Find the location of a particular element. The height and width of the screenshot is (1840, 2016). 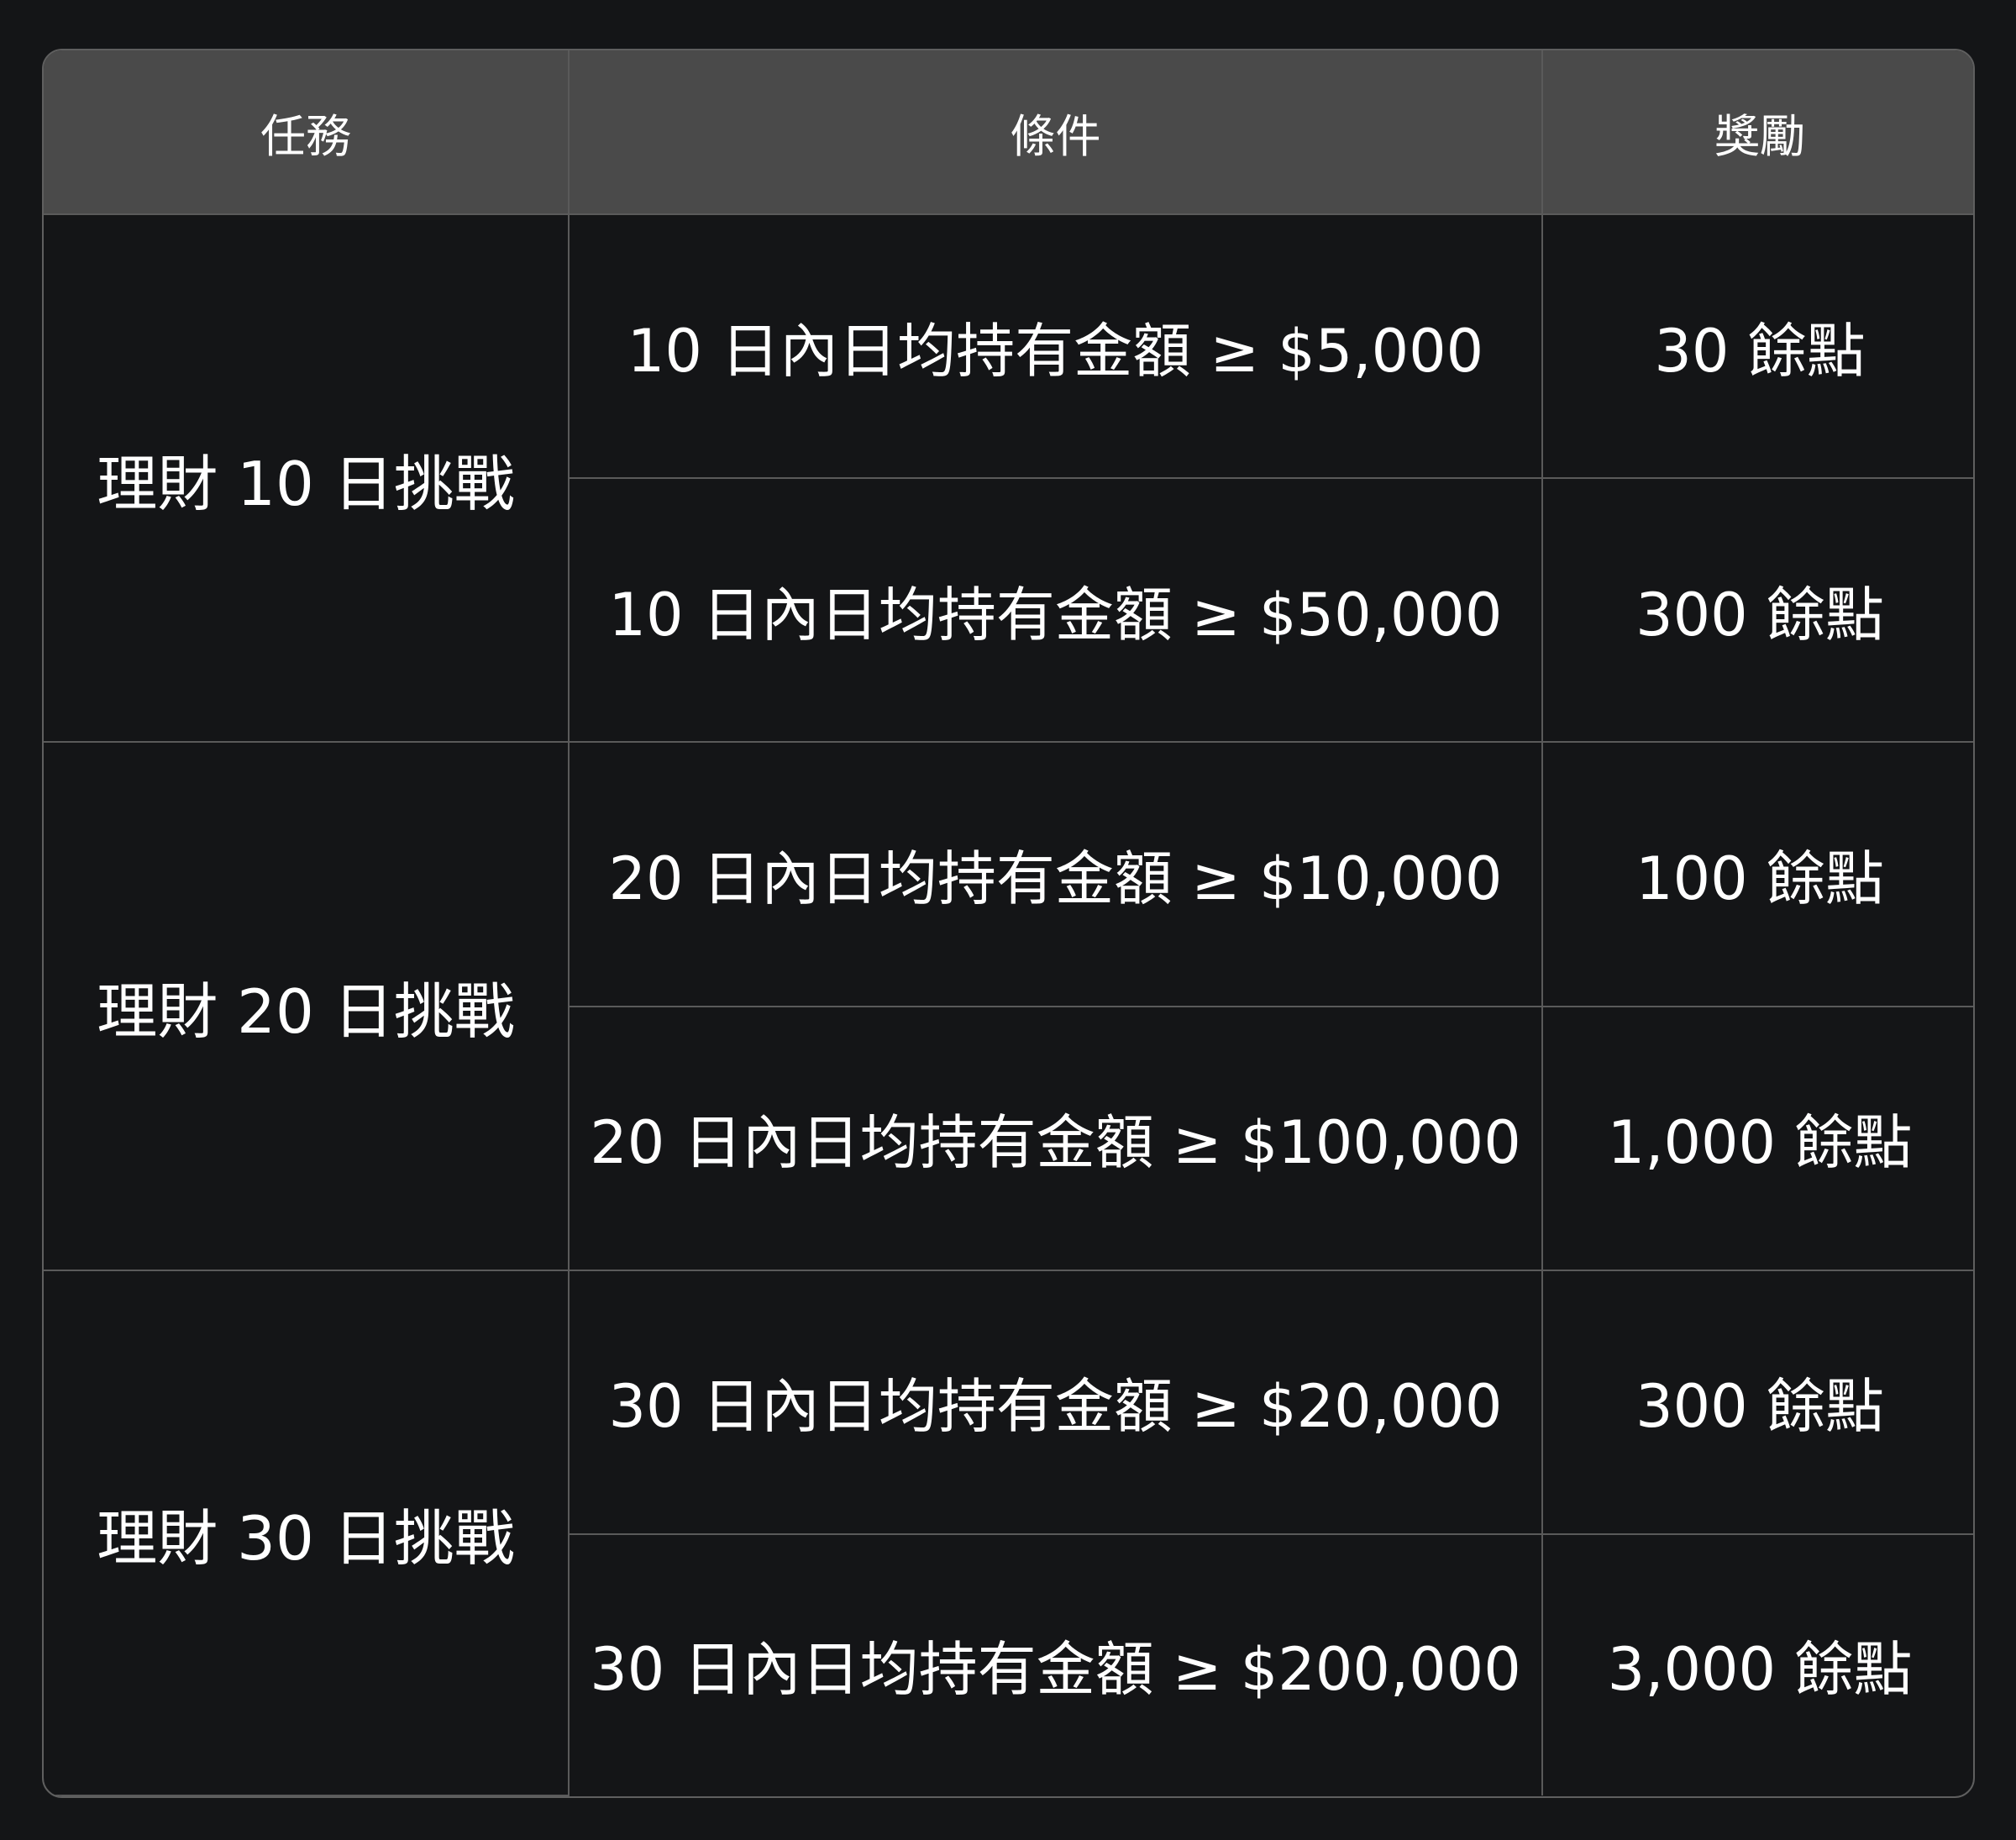

condition-cell: 10 日內日均持有金額 ≥ $50,000 is located at coordinates (1055, 610).